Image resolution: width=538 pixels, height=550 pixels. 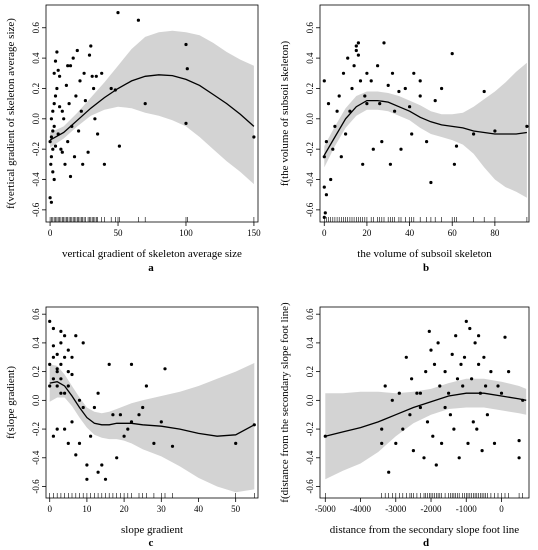 I want to click on panel-c-x-tick-label: 0, so click(x=49, y=509).